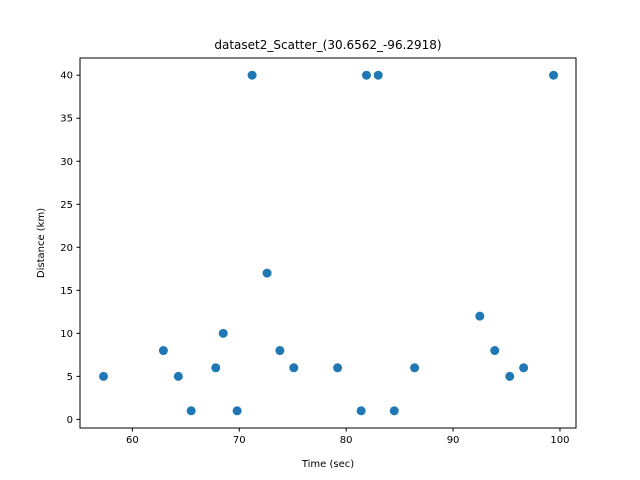 Image resolution: width=640 pixels, height=480 pixels. Describe the element at coordinates (70, 377) in the screenshot. I see `y-tick-label: 5` at that location.